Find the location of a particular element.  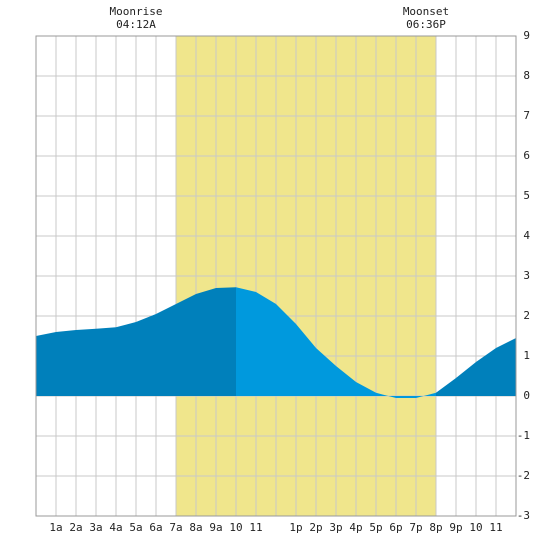

y-tick-label: 1 is located at coordinates (526, 355).